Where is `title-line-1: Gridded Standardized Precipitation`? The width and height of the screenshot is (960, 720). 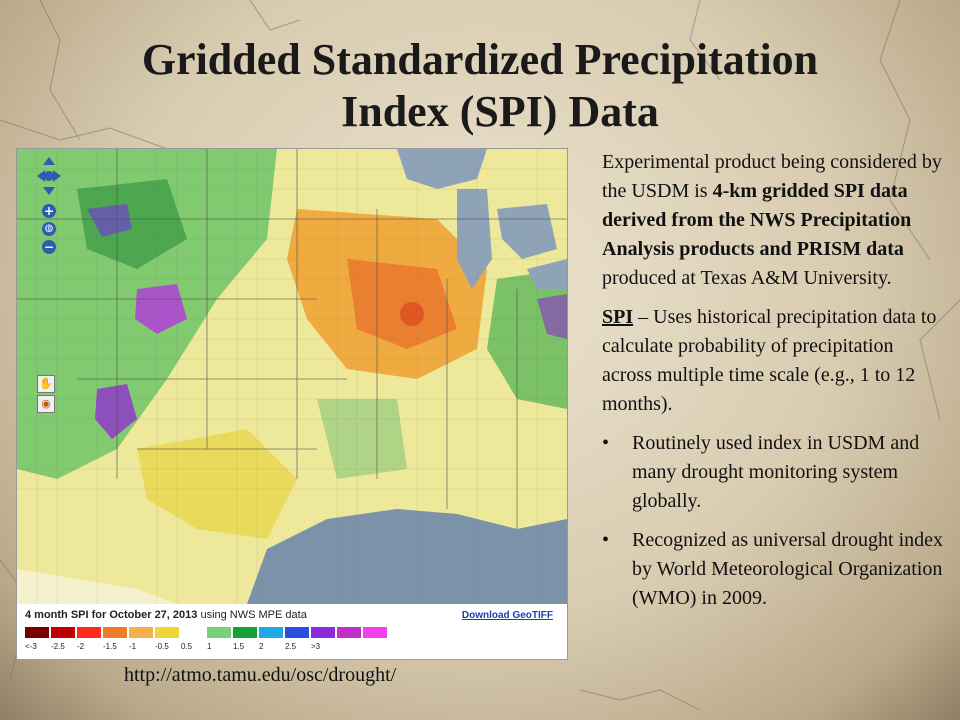 title-line-1: Gridded Standardized Precipitation is located at coordinates (480, 59).